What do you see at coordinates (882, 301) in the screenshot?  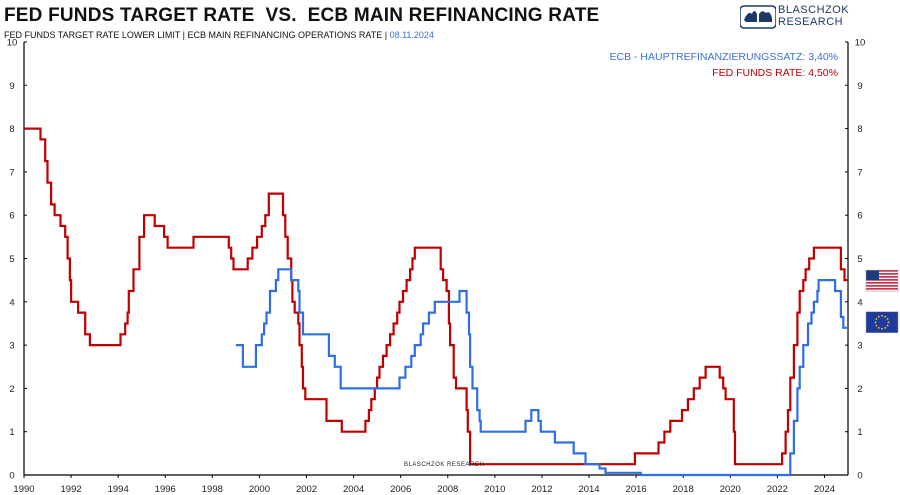 I see `chart-flags` at bounding box center [882, 301].